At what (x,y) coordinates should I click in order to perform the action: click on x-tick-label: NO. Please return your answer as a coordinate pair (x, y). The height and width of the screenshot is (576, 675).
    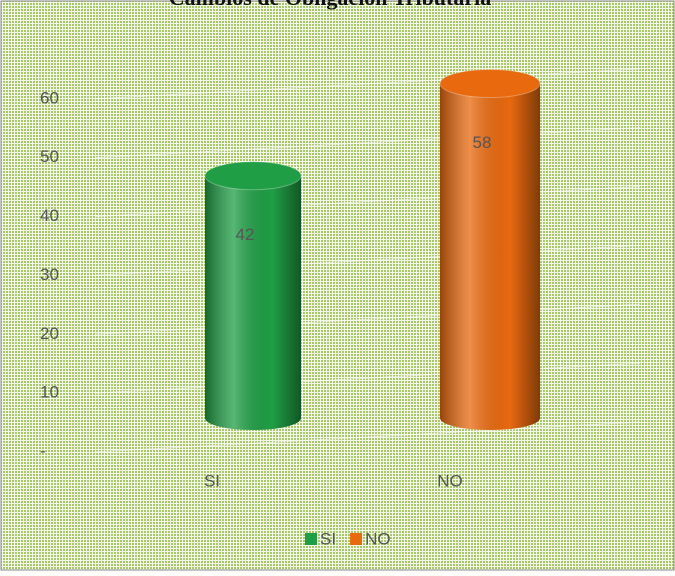
    Looking at the image, I should click on (450, 480).